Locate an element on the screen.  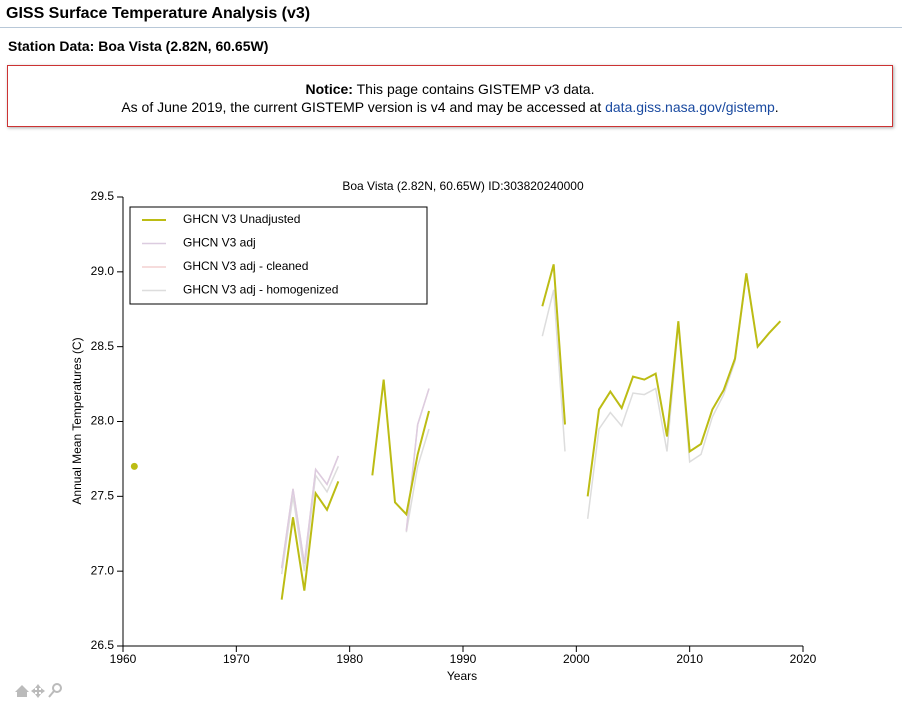
y-tick-label: 29.0 is located at coordinates (103, 271).